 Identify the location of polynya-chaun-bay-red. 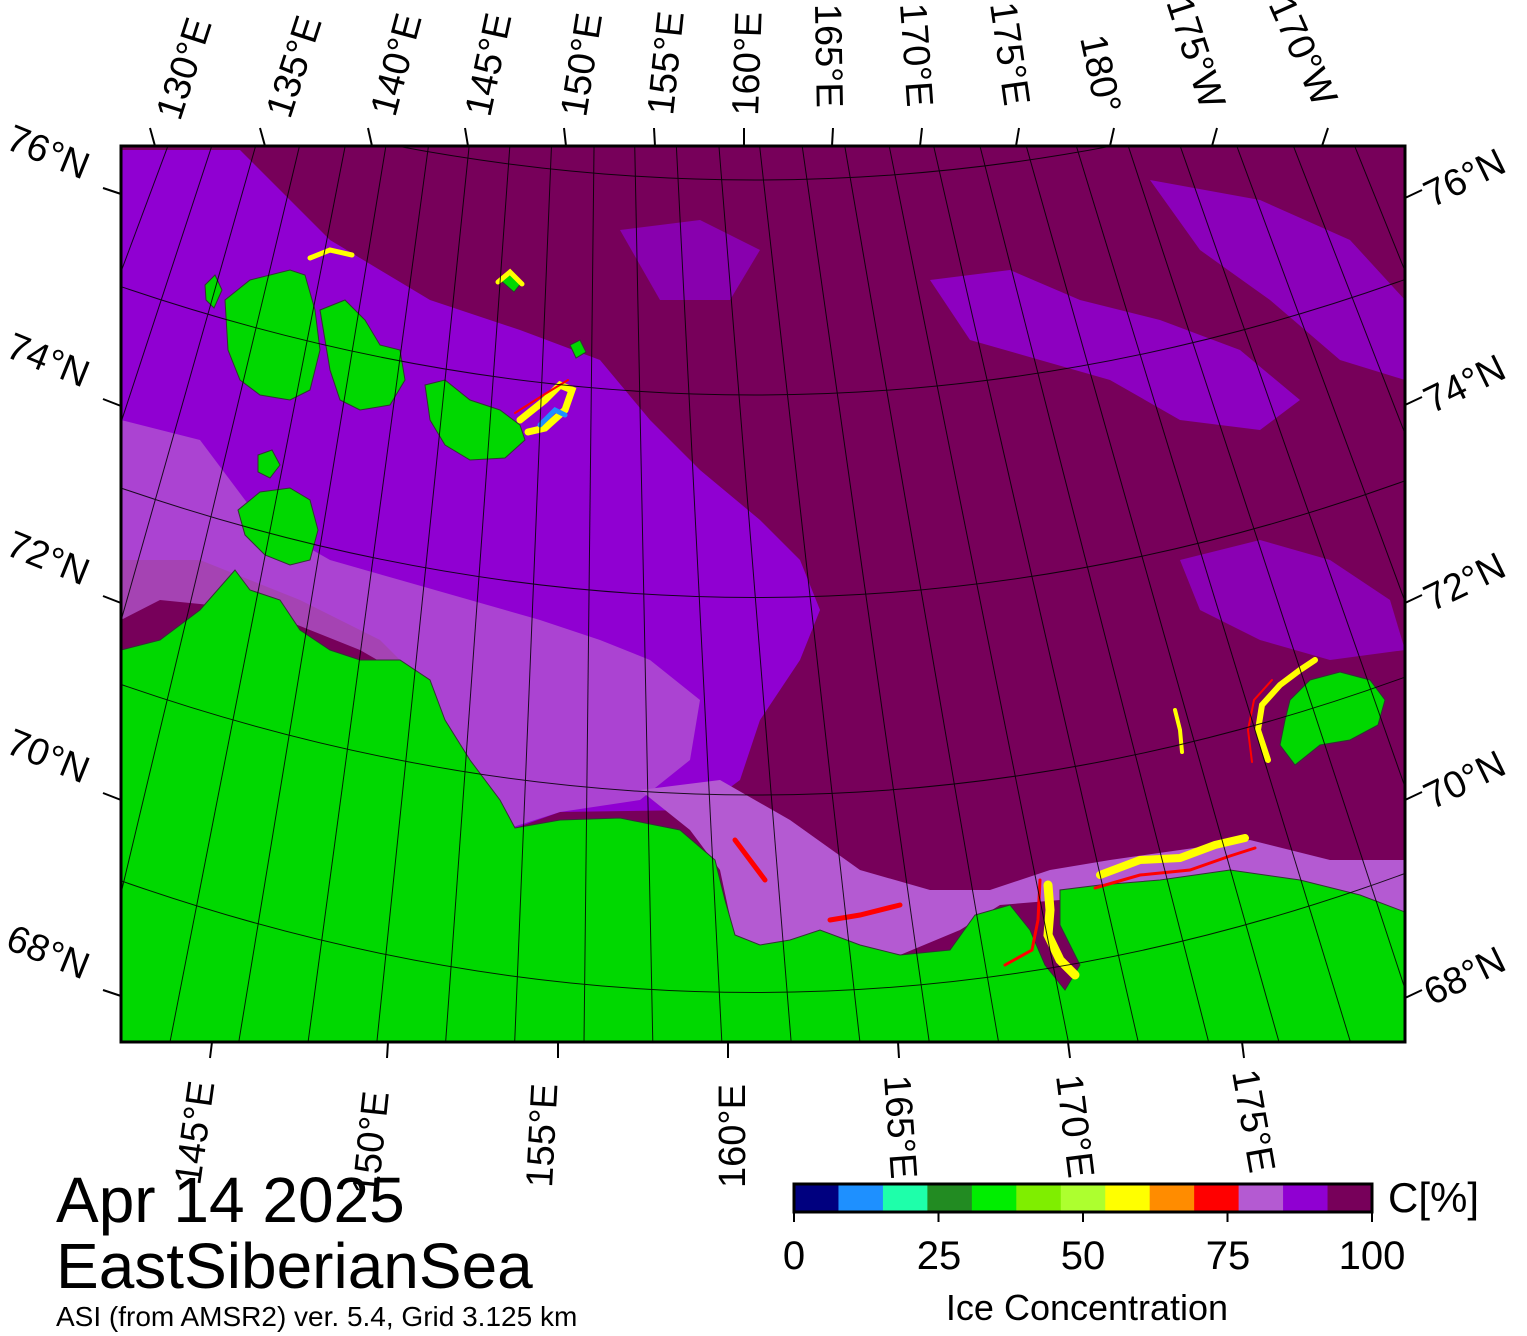
(1022, 922).